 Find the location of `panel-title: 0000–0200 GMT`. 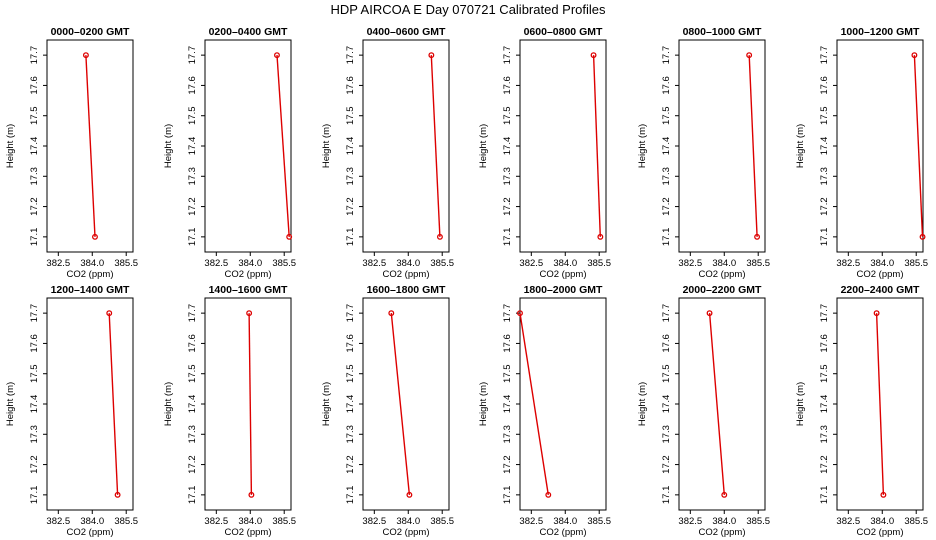

panel-title: 0000–0200 GMT is located at coordinates (90, 32).